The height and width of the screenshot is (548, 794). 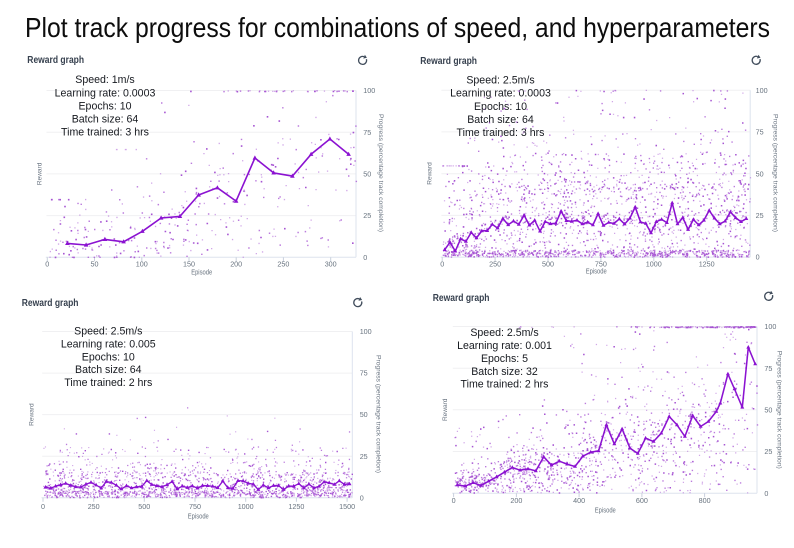 I want to click on svg-text: 800, so click(x=705, y=500).